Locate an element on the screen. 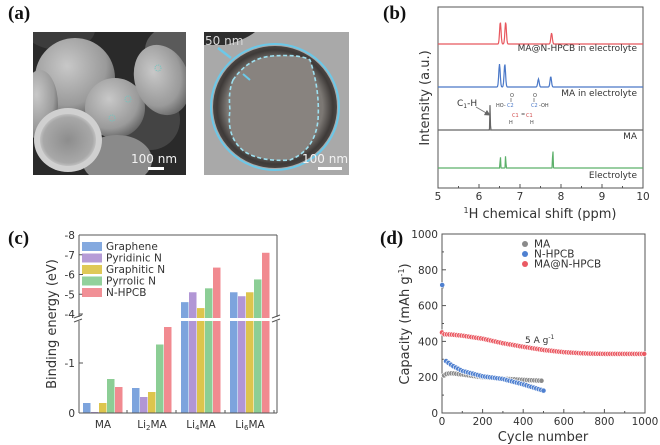 The height and width of the screenshot is (445, 660). axis-break-left is located at coordinates (78, 318).